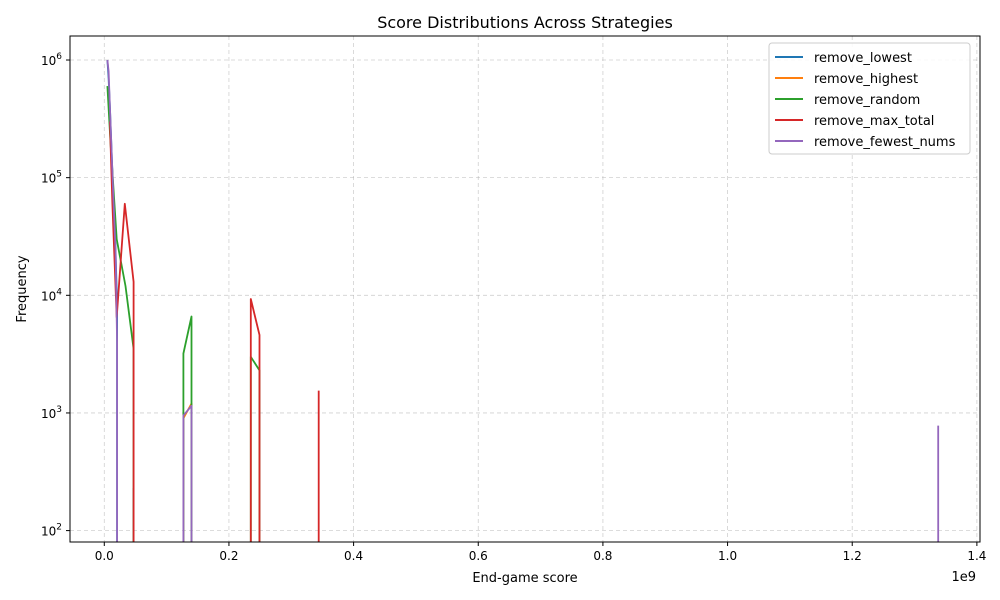 This screenshot has height=600, width=1000. What do you see at coordinates (525, 22) in the screenshot?
I see `chart-title: Score Distributions Across Strategies` at bounding box center [525, 22].